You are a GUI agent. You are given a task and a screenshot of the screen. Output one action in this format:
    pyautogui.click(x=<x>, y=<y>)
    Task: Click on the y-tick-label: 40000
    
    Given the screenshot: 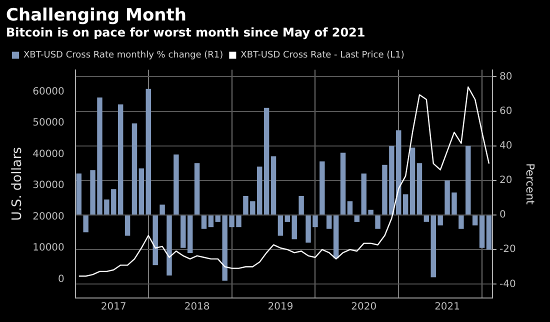 What is the action you would take?
    pyautogui.click(x=48, y=154)
    